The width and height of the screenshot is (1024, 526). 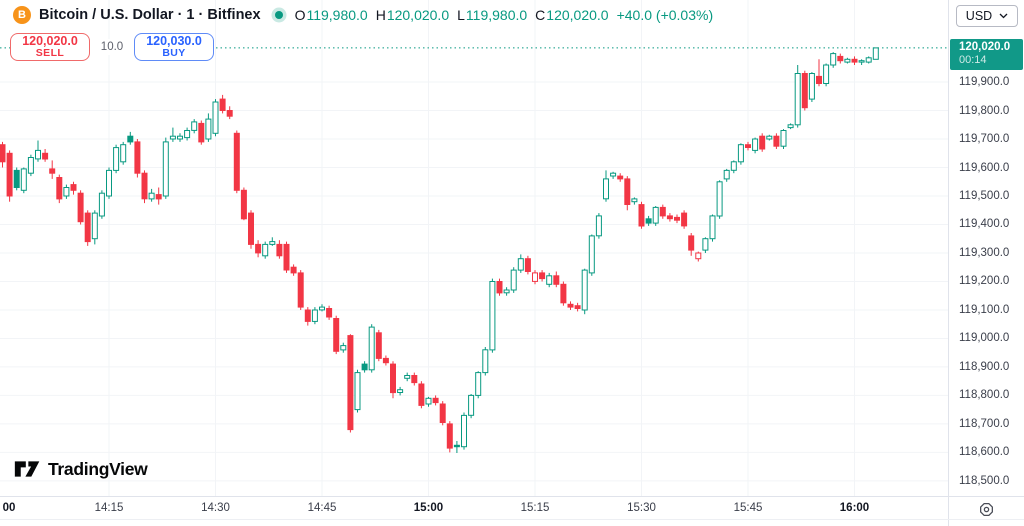 What do you see at coordinates (984, 480) in the screenshot?
I see `price-axis-label: 118,500.0` at bounding box center [984, 480].